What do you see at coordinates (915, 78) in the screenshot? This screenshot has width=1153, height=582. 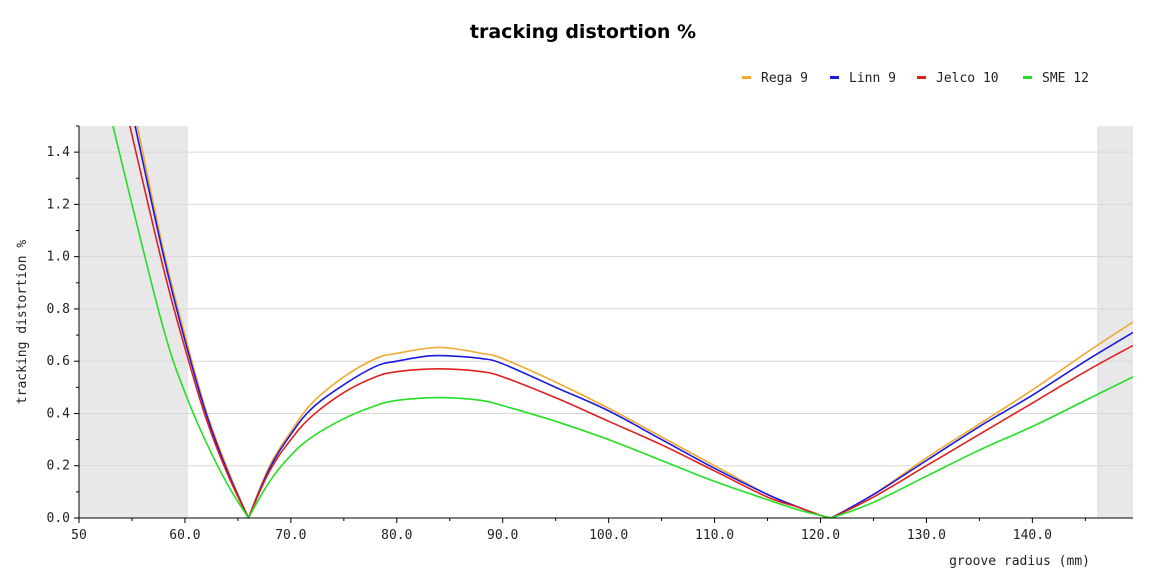 I see `legend: Rega 9 Linn 9 Jelco 10 SME 12` at bounding box center [915, 78].